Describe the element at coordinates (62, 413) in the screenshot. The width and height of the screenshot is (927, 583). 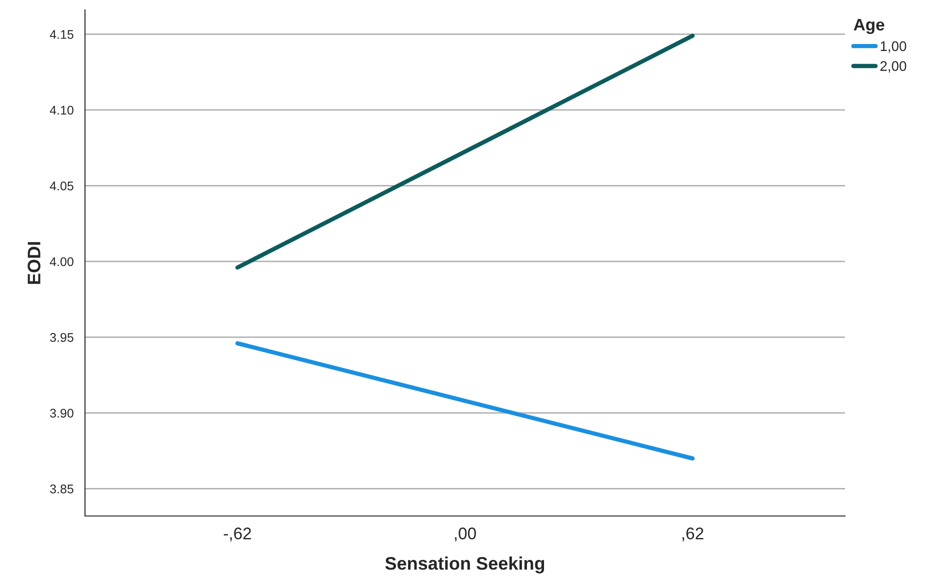
I see `y-tick-label: 3.90` at that location.